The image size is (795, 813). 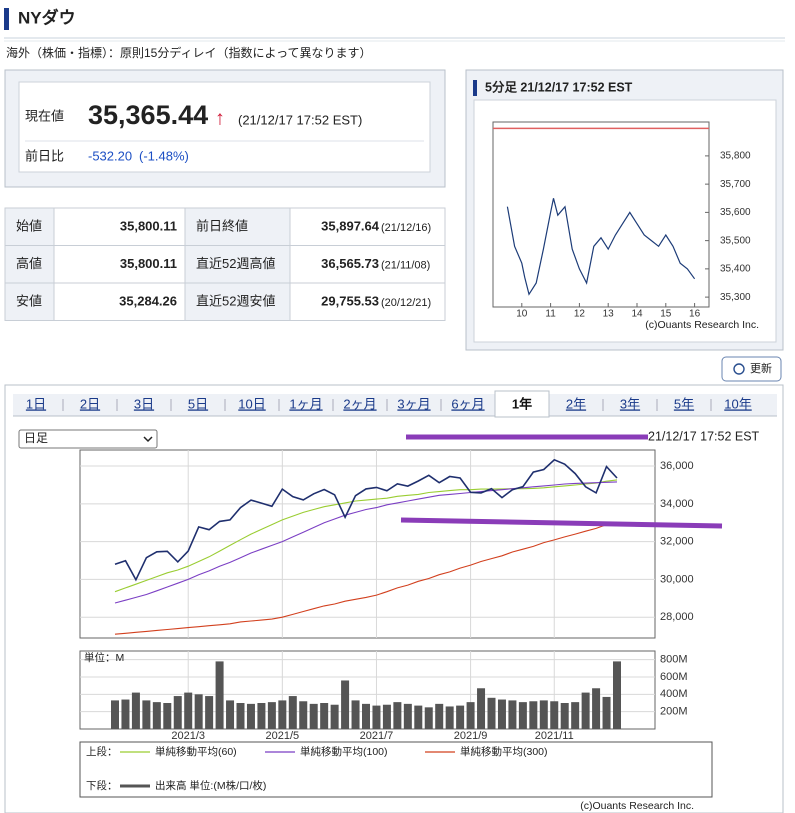 I want to click on tab: 1日, so click(x=36, y=403).